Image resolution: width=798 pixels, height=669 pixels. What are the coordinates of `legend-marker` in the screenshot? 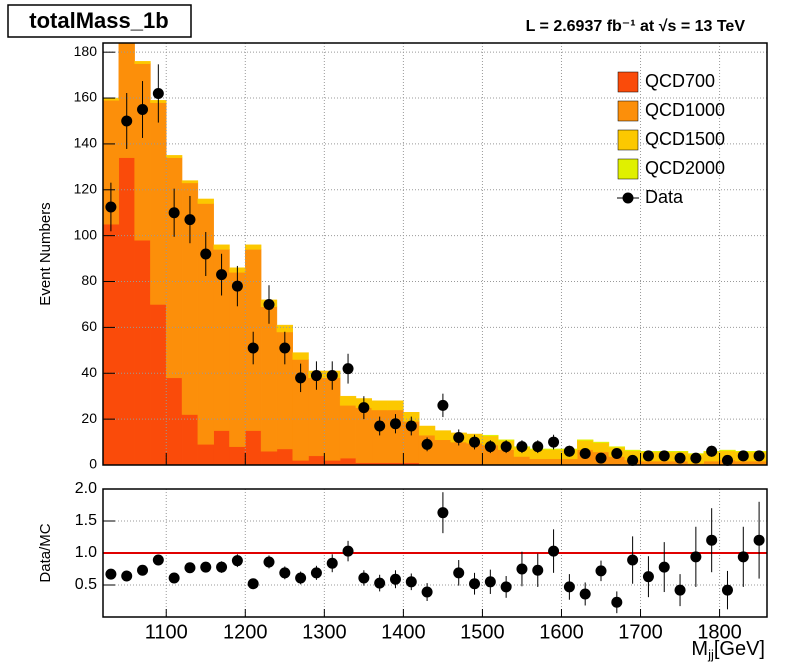 It's located at (628, 198).